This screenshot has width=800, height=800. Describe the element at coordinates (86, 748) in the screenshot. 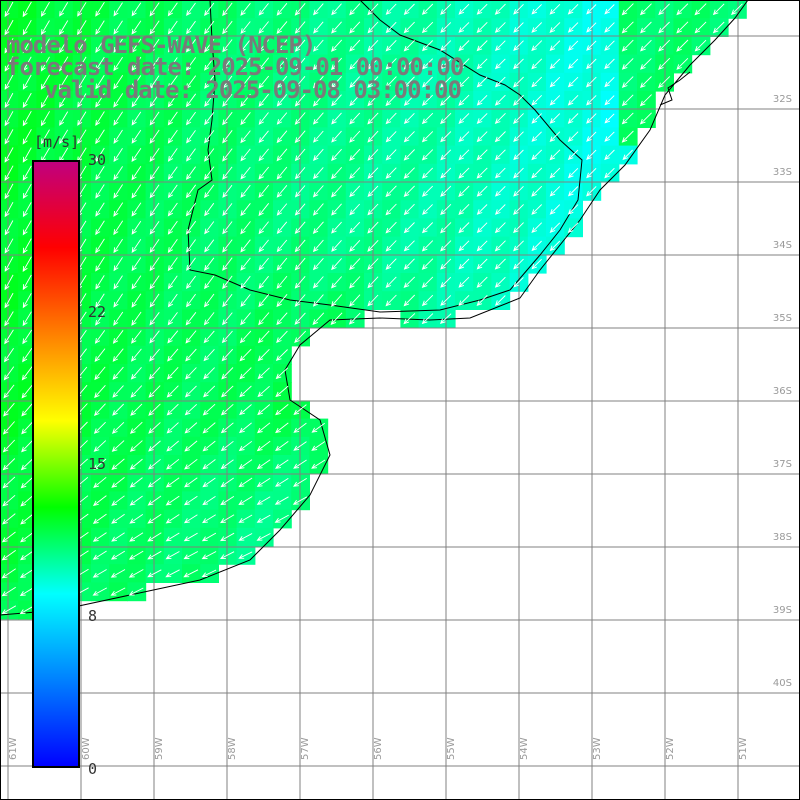

I see `longitude-label: 60W` at that location.